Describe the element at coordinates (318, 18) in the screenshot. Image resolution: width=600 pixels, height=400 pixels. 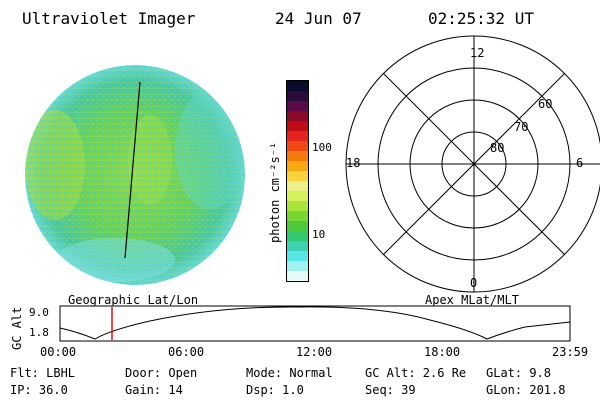
I see `date-label: 24 Jun 07` at that location.